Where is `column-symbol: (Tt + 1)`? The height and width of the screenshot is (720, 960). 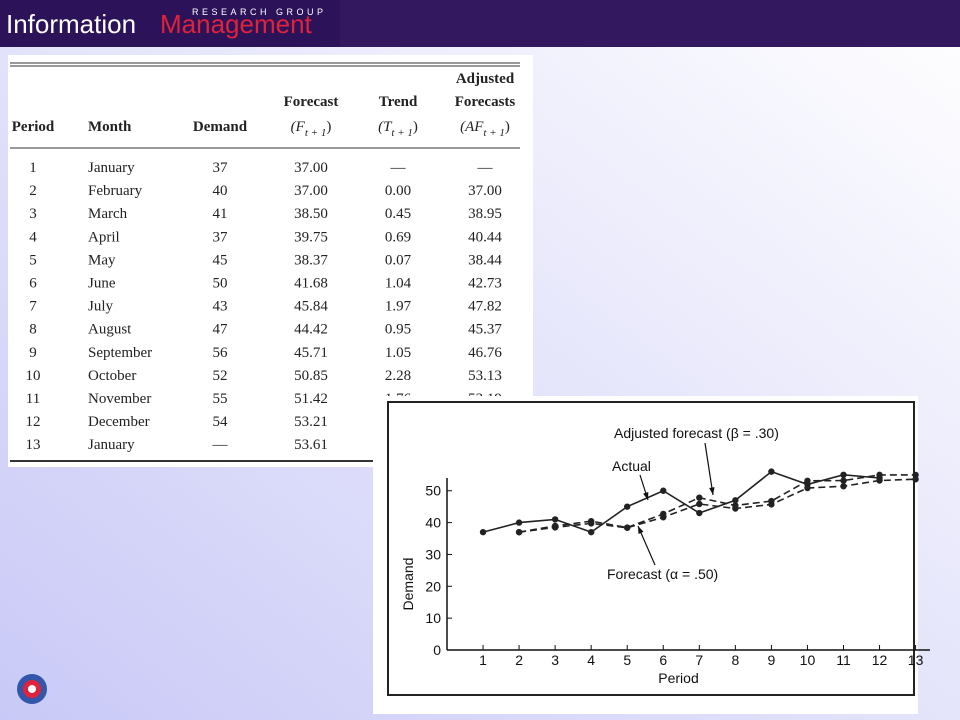
column-symbol: (Tt + 1) is located at coordinates (398, 129).